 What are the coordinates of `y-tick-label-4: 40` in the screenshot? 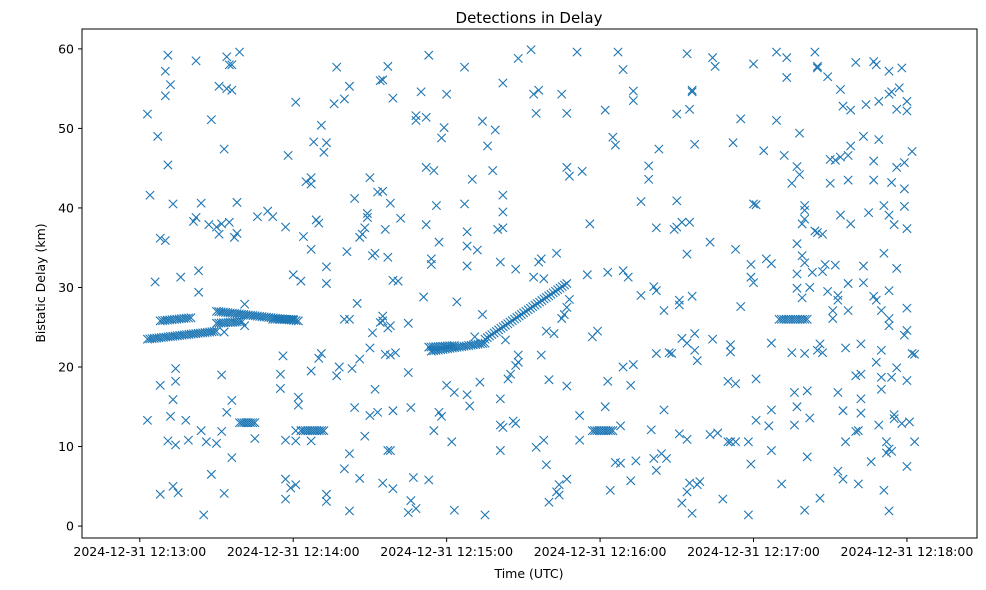 It's located at (66, 207).